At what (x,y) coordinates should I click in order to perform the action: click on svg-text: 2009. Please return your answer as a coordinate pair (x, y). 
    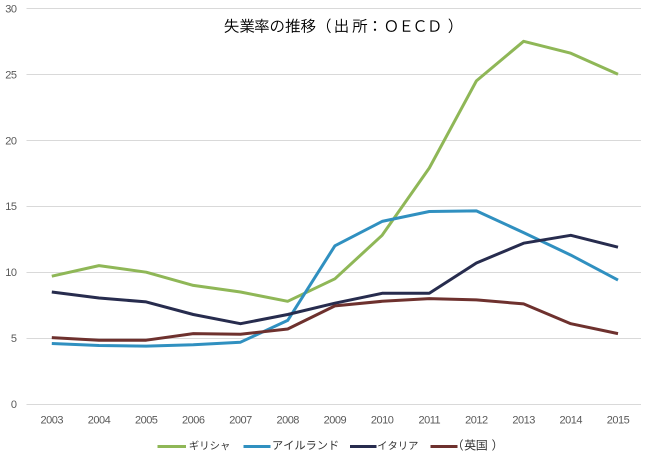
    Looking at the image, I should click on (335, 420).